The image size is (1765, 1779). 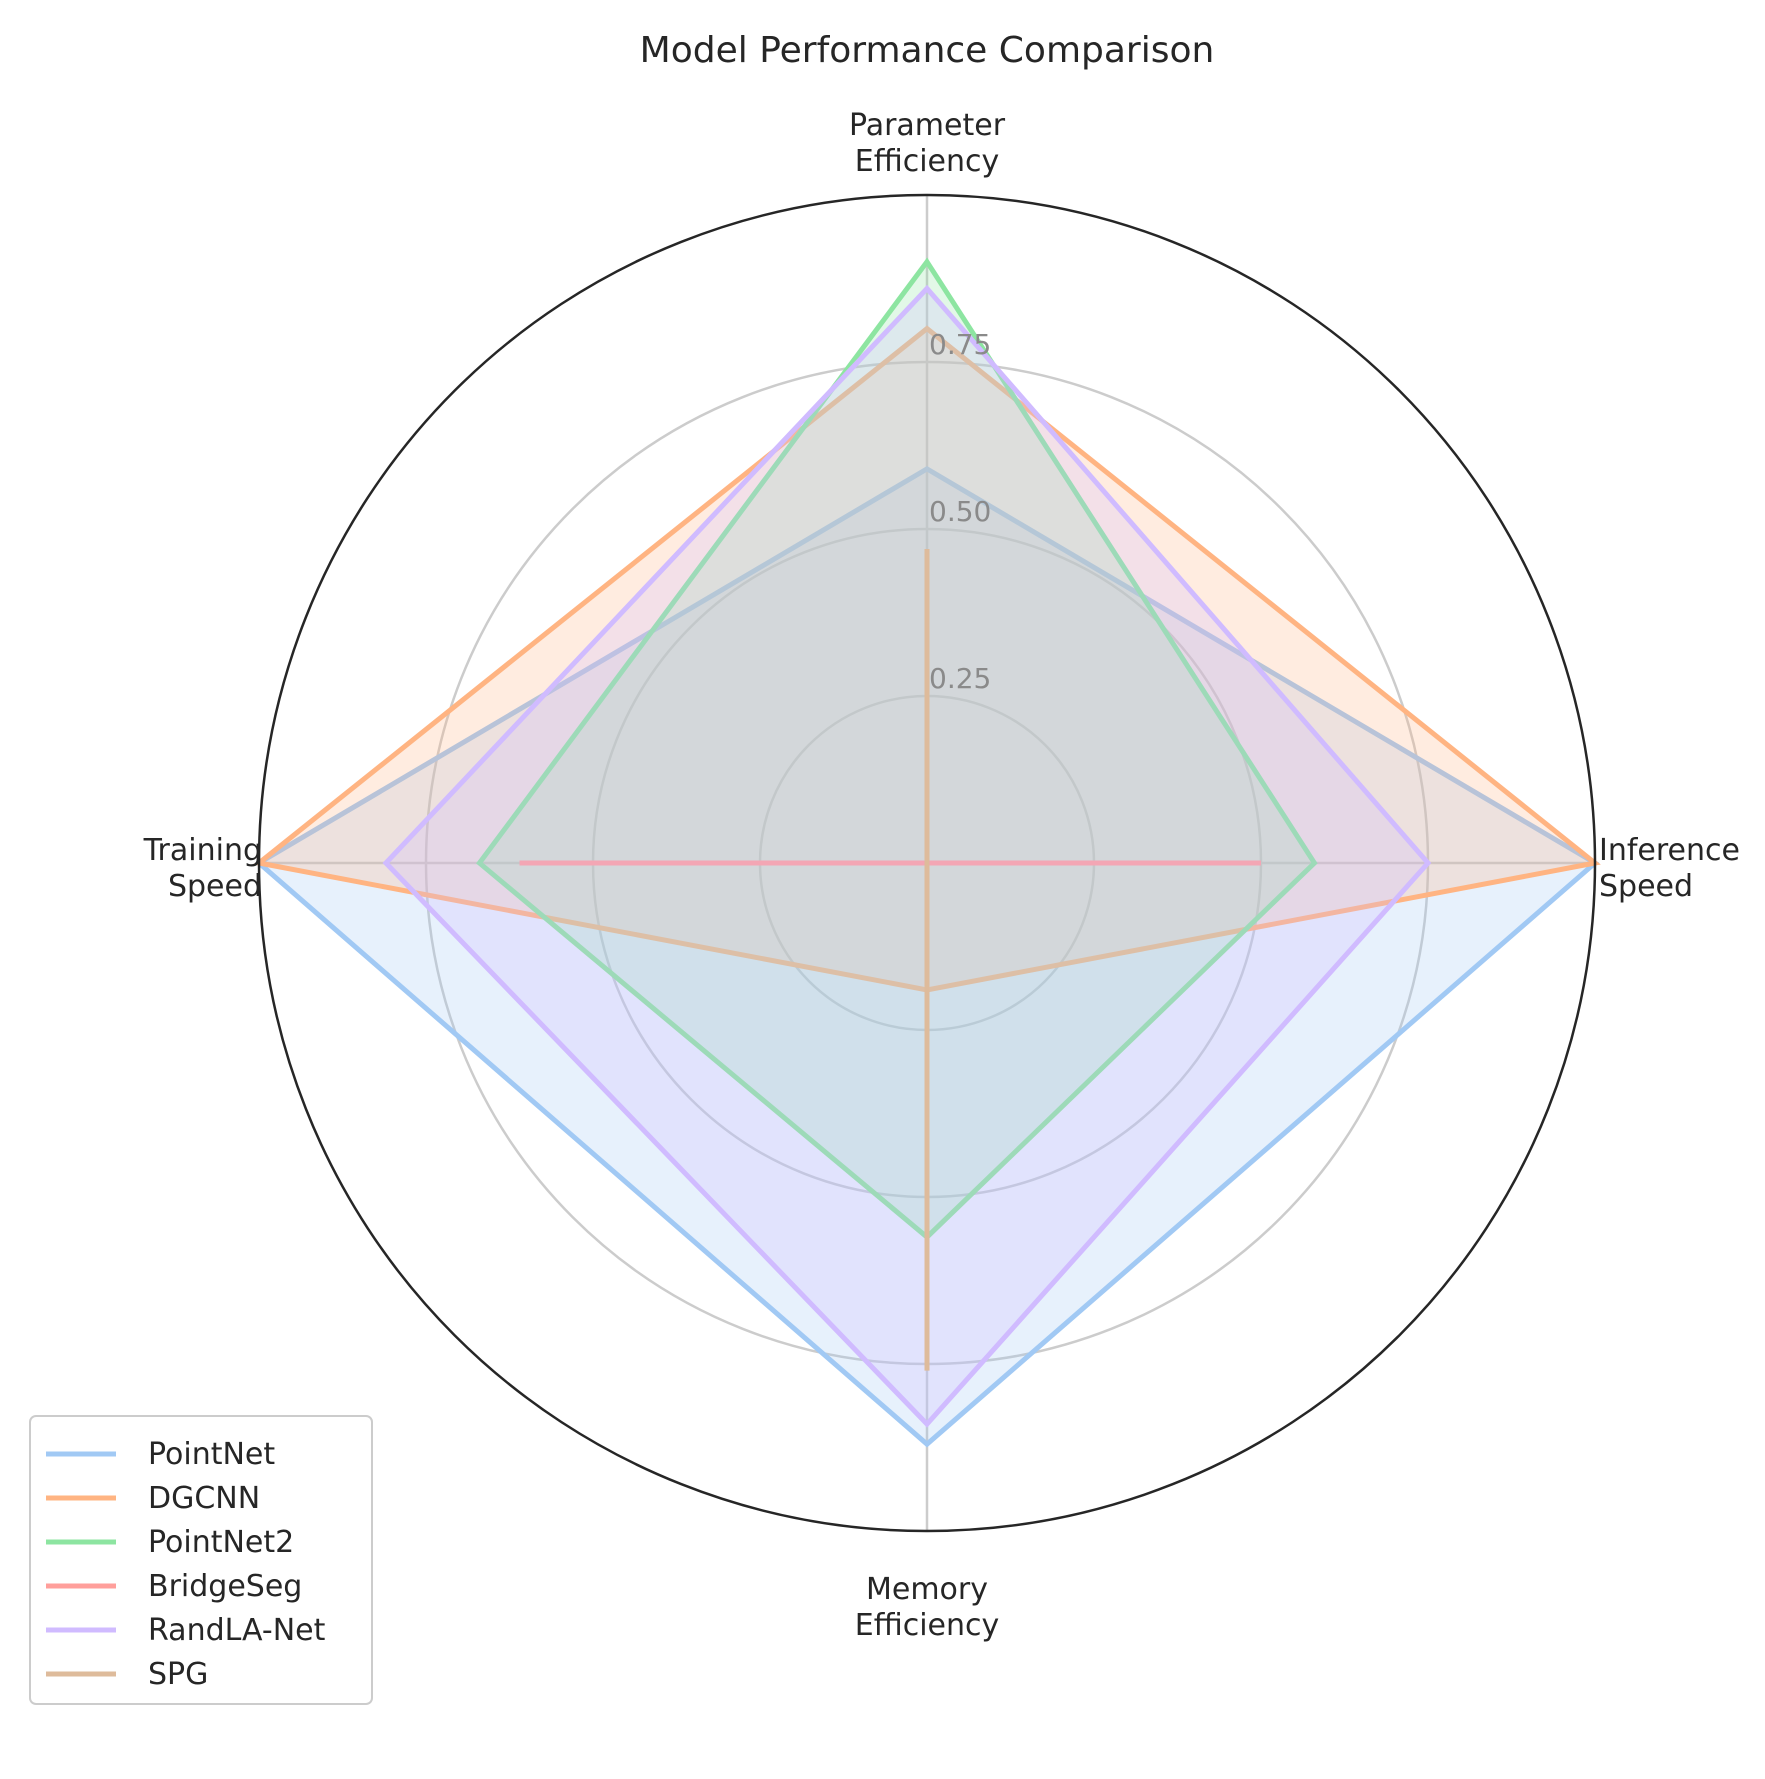 What do you see at coordinates (927, 1607) in the screenshot?
I see `axis-label-2: Memory Efficiency` at bounding box center [927, 1607].